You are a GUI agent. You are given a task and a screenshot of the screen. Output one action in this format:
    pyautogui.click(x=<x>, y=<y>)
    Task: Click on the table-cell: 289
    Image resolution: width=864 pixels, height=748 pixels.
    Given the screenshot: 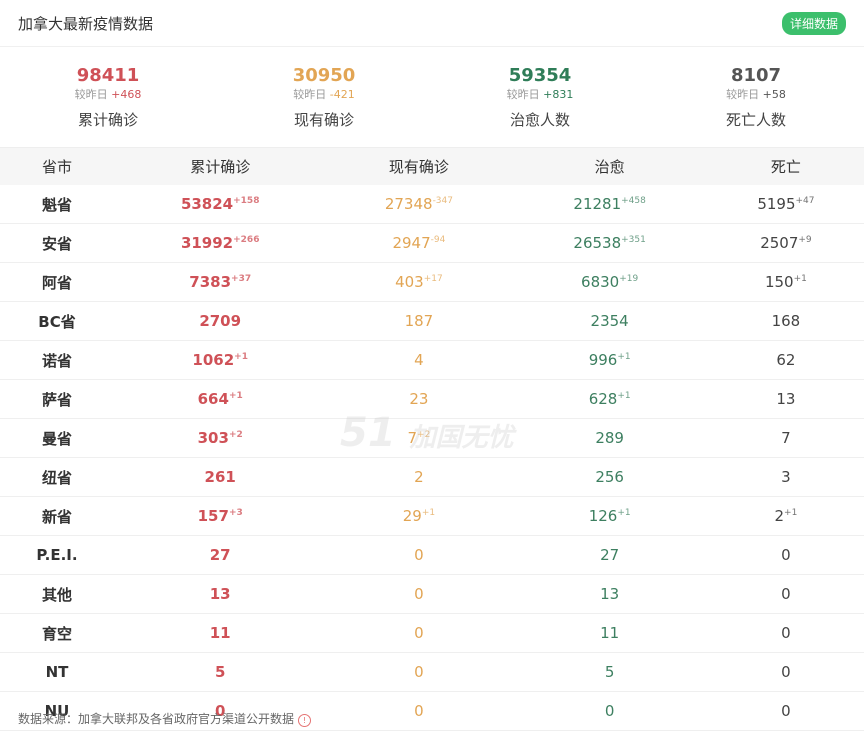 What is the action you would take?
    pyautogui.click(x=609, y=438)
    